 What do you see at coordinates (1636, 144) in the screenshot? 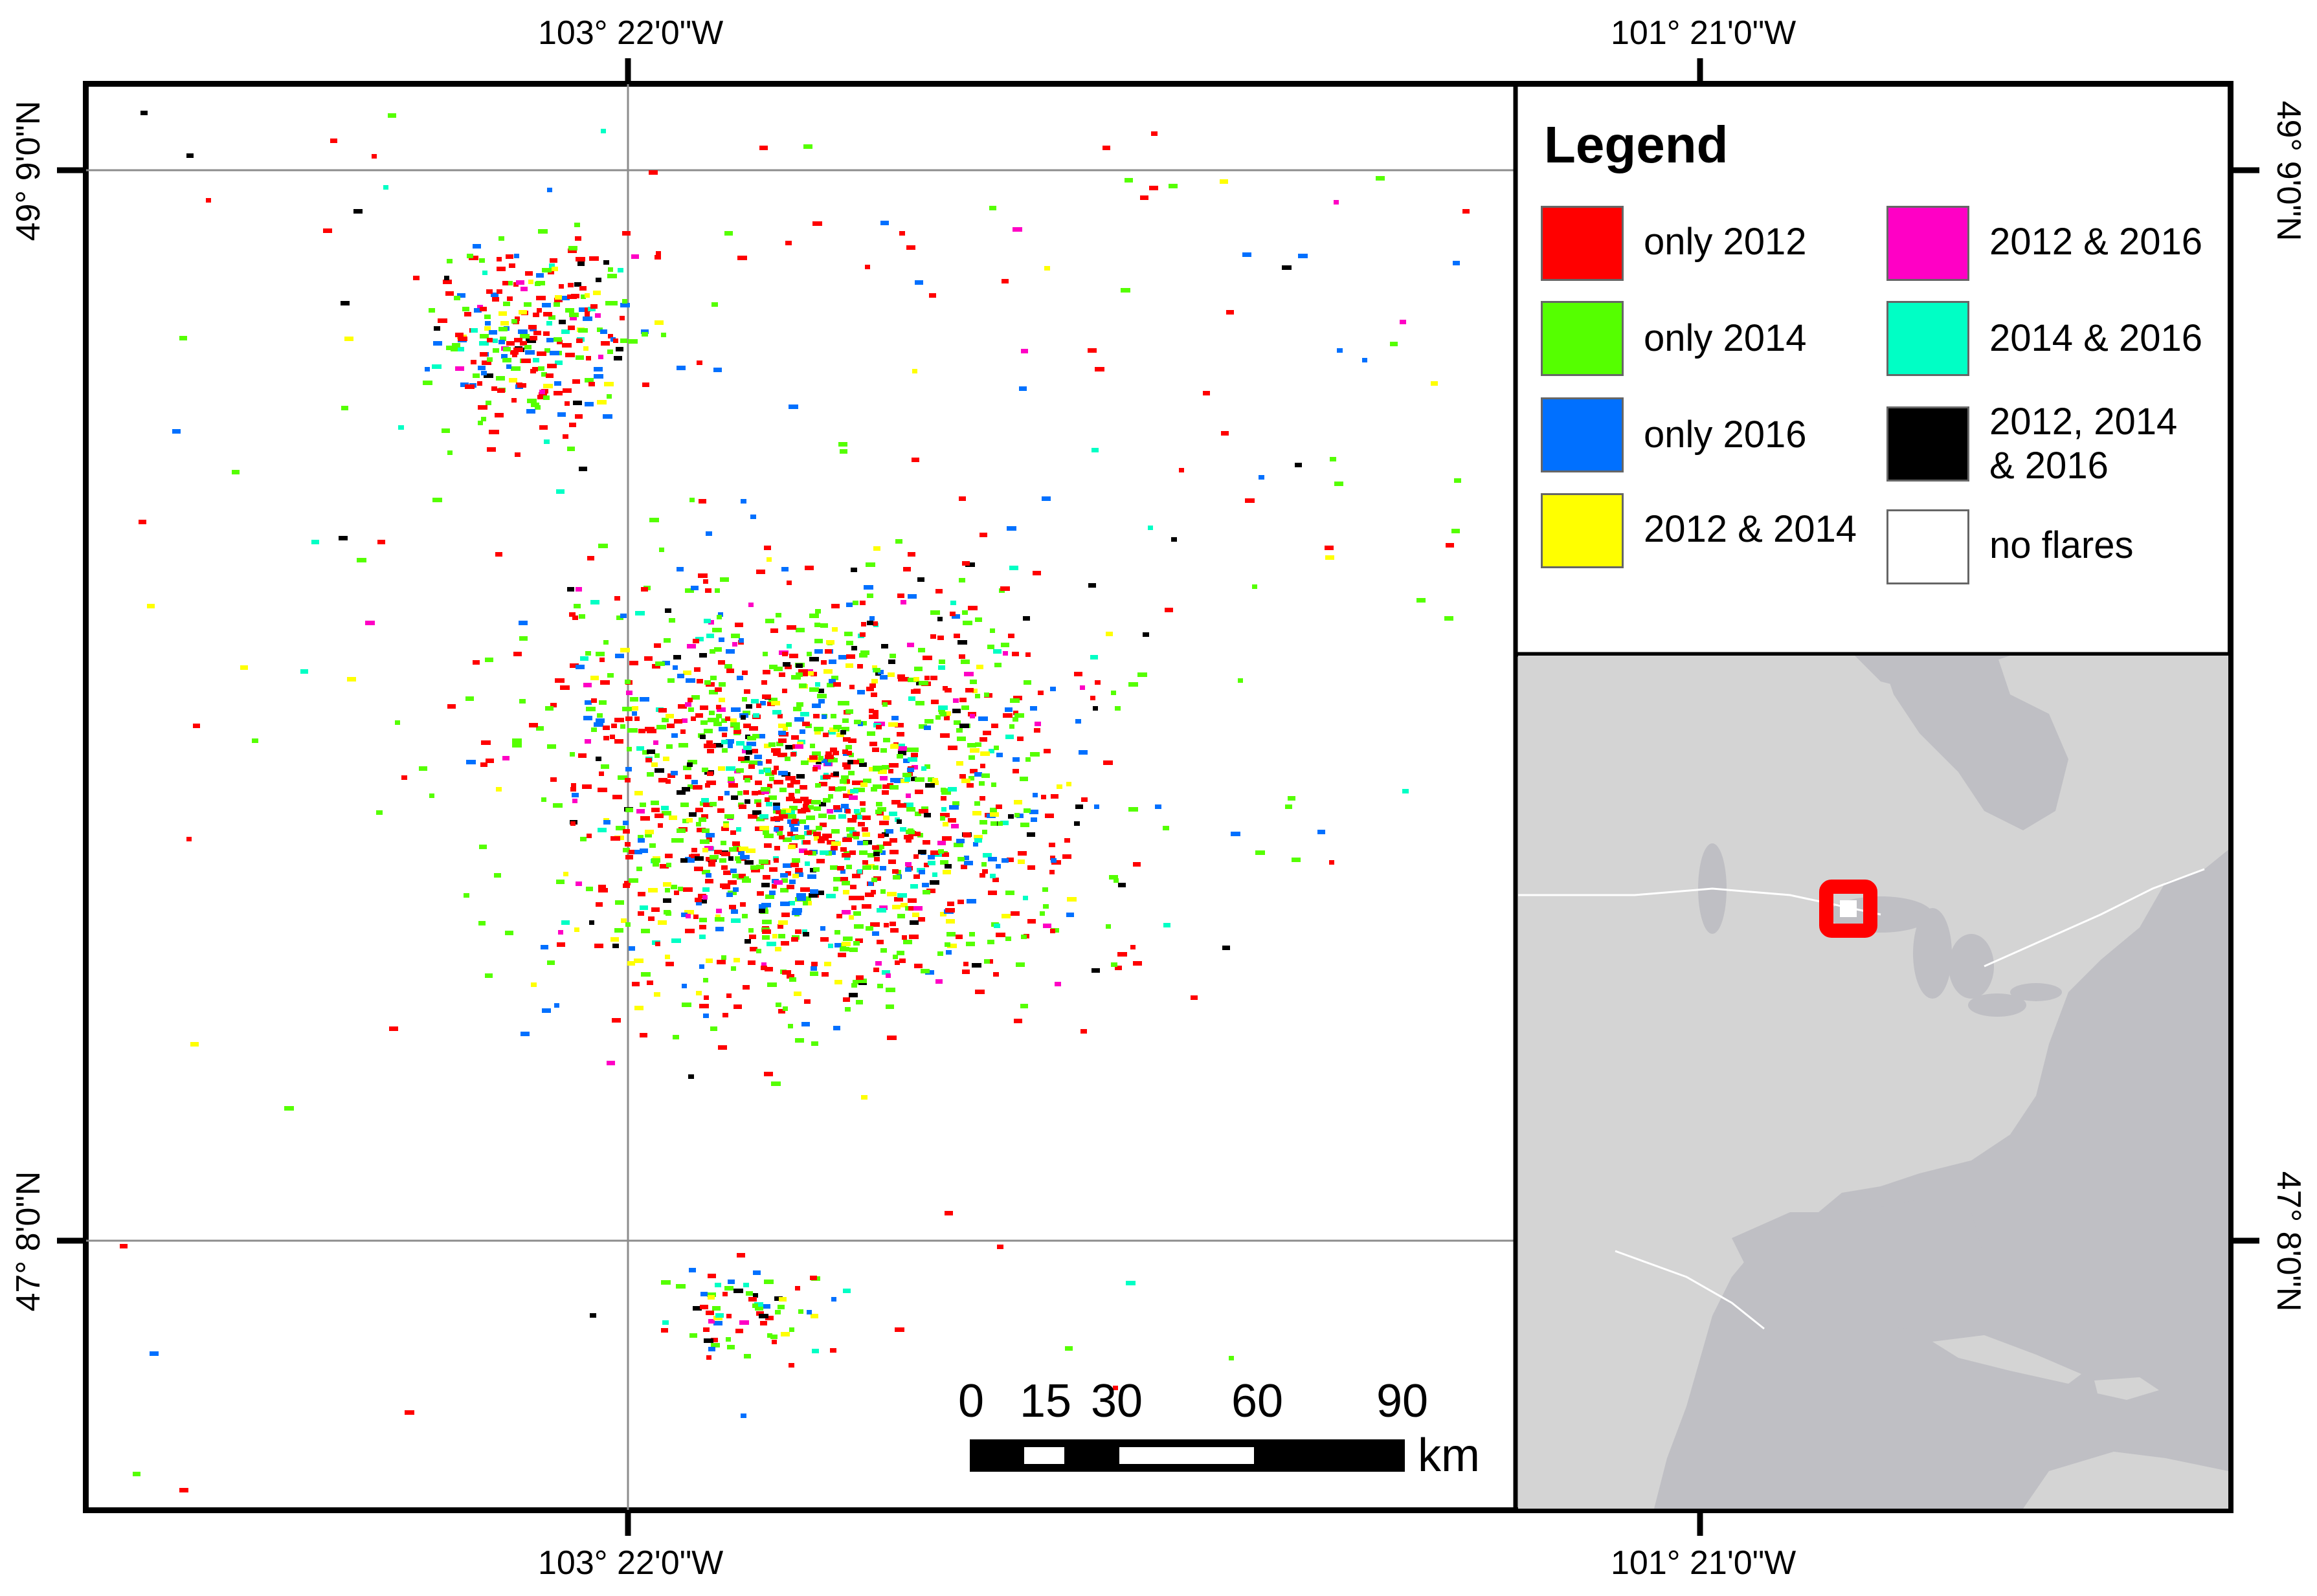
I see `legend-title: Legend` at bounding box center [1636, 144].